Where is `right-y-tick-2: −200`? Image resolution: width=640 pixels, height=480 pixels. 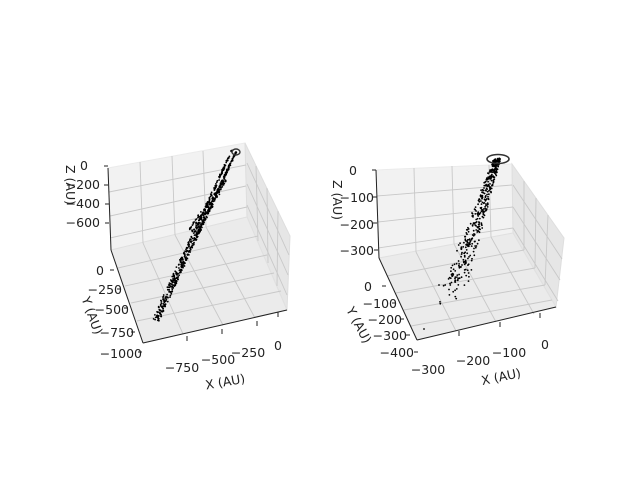
right-y-tick-2: −200 is located at coordinates (385, 319).